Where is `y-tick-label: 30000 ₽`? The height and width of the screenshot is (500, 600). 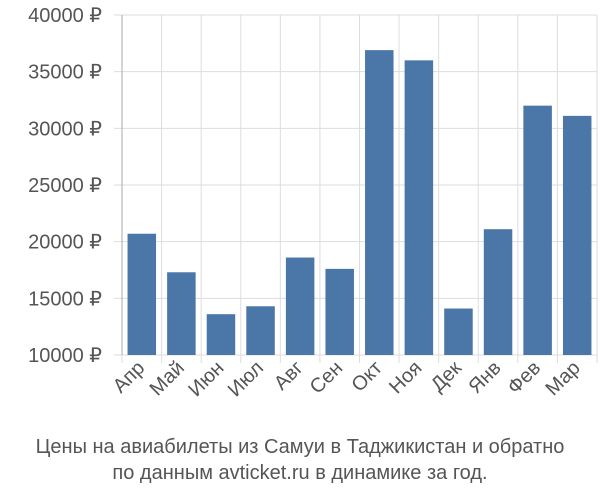 y-tick-label: 30000 ₽ is located at coordinates (65, 129).